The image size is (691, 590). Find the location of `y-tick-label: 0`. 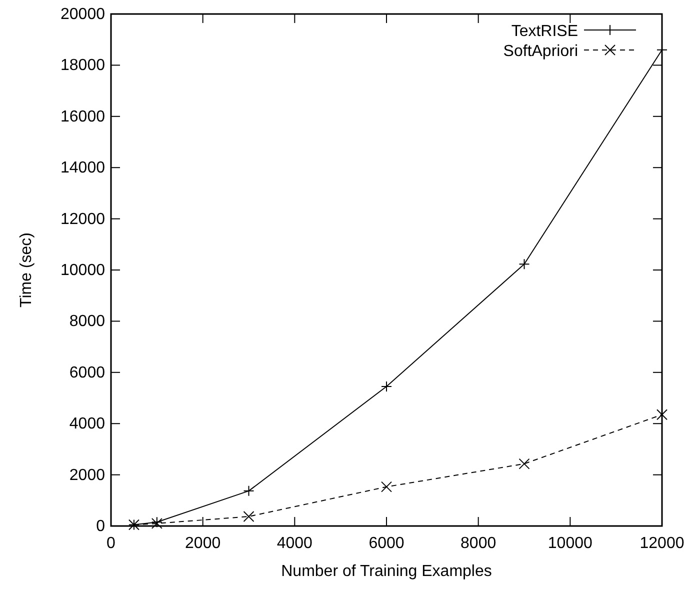

y-tick-label: 0 is located at coordinates (101, 526).